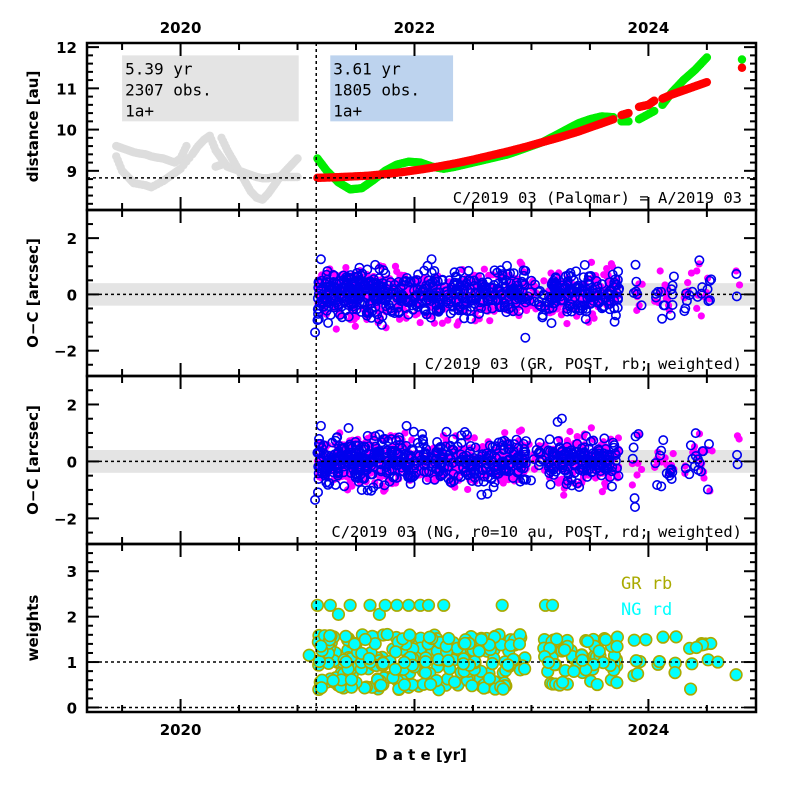  I want to click on y-tick-label: 2, so click(72, 239).